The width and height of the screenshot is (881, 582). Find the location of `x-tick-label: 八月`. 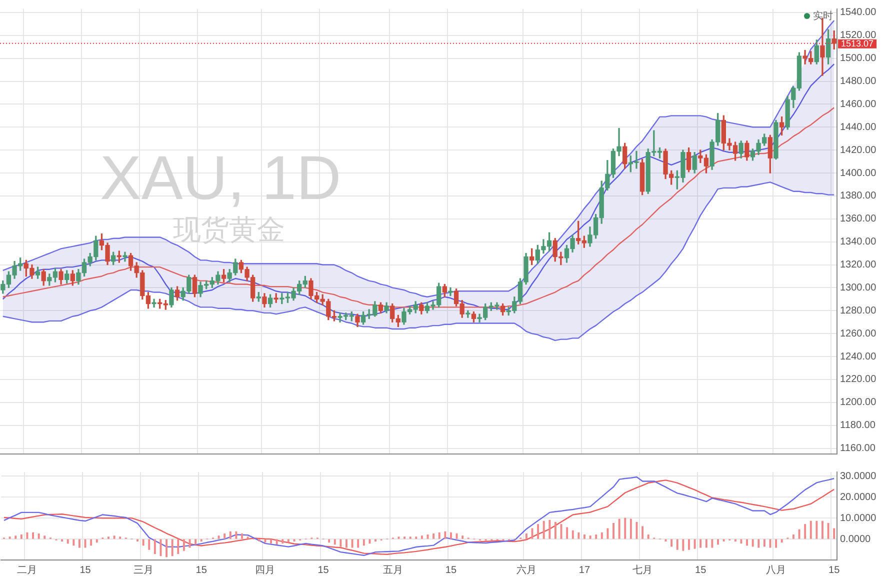

x-tick-label: 八月 is located at coordinates (776, 570).